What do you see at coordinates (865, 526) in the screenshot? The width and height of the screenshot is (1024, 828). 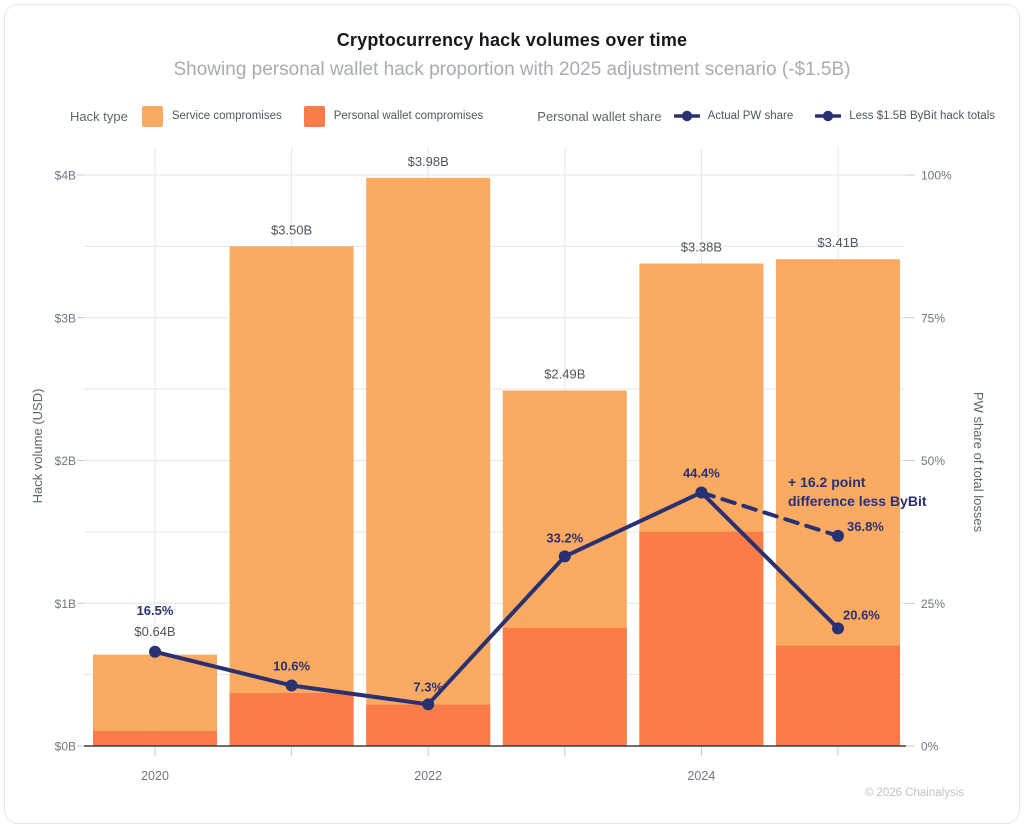 I see `adjusted-pct-label: 36.8%` at bounding box center [865, 526].